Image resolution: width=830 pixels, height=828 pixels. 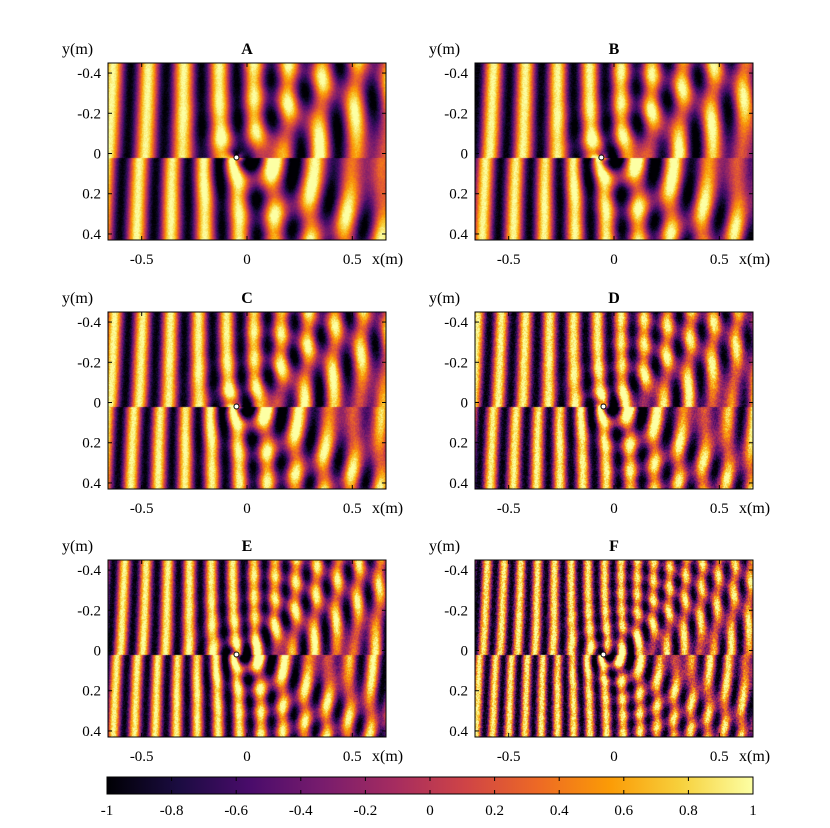 I want to click on panel-e: E -0.4 -0.2 0 0.2 0.4 -0.5 0 0.5 y(m) x(m), so click(x=232, y=651).